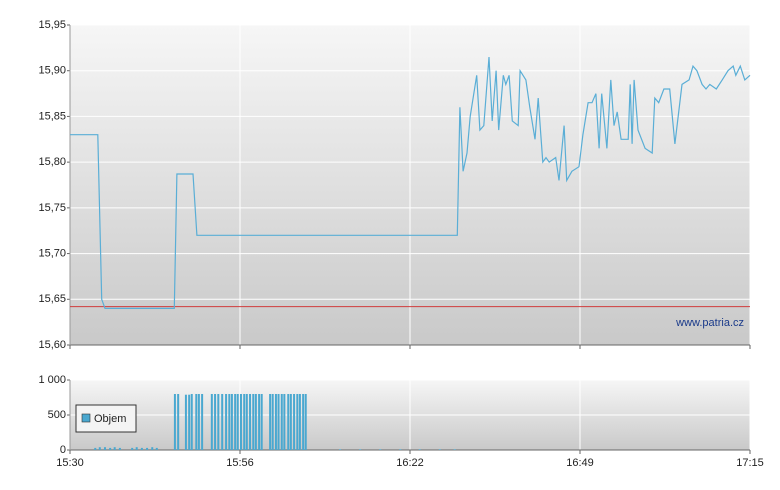 The height and width of the screenshot is (490, 780). What do you see at coordinates (52, 380) in the screenshot?
I see `y-tick-label: 1 000` at bounding box center [52, 380].